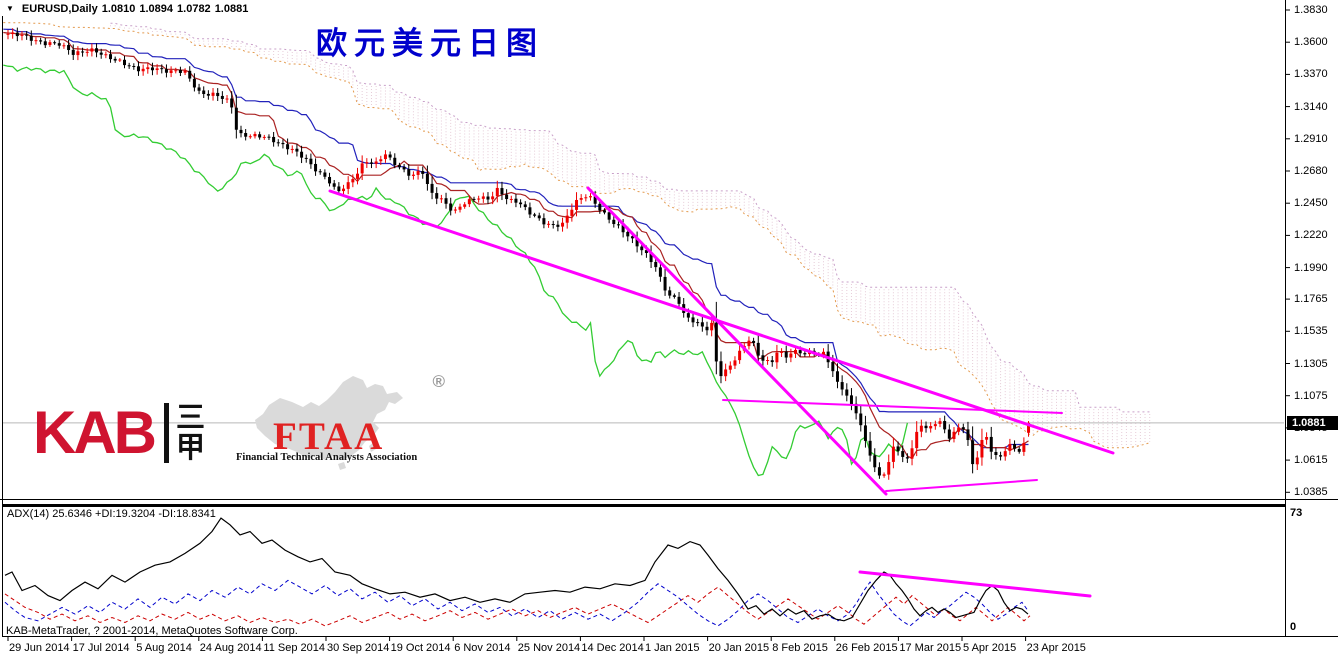 The image size is (1338, 661). I want to click on date-axis-label: 30 Sep 2014, so click(358, 648).